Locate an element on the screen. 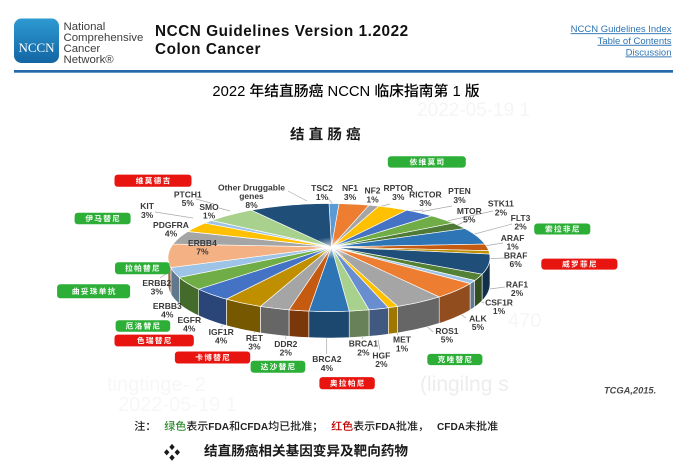 Image resolution: width=677 pixels, height=465 pixels. svg-text: SMO is located at coordinates (209, 207).